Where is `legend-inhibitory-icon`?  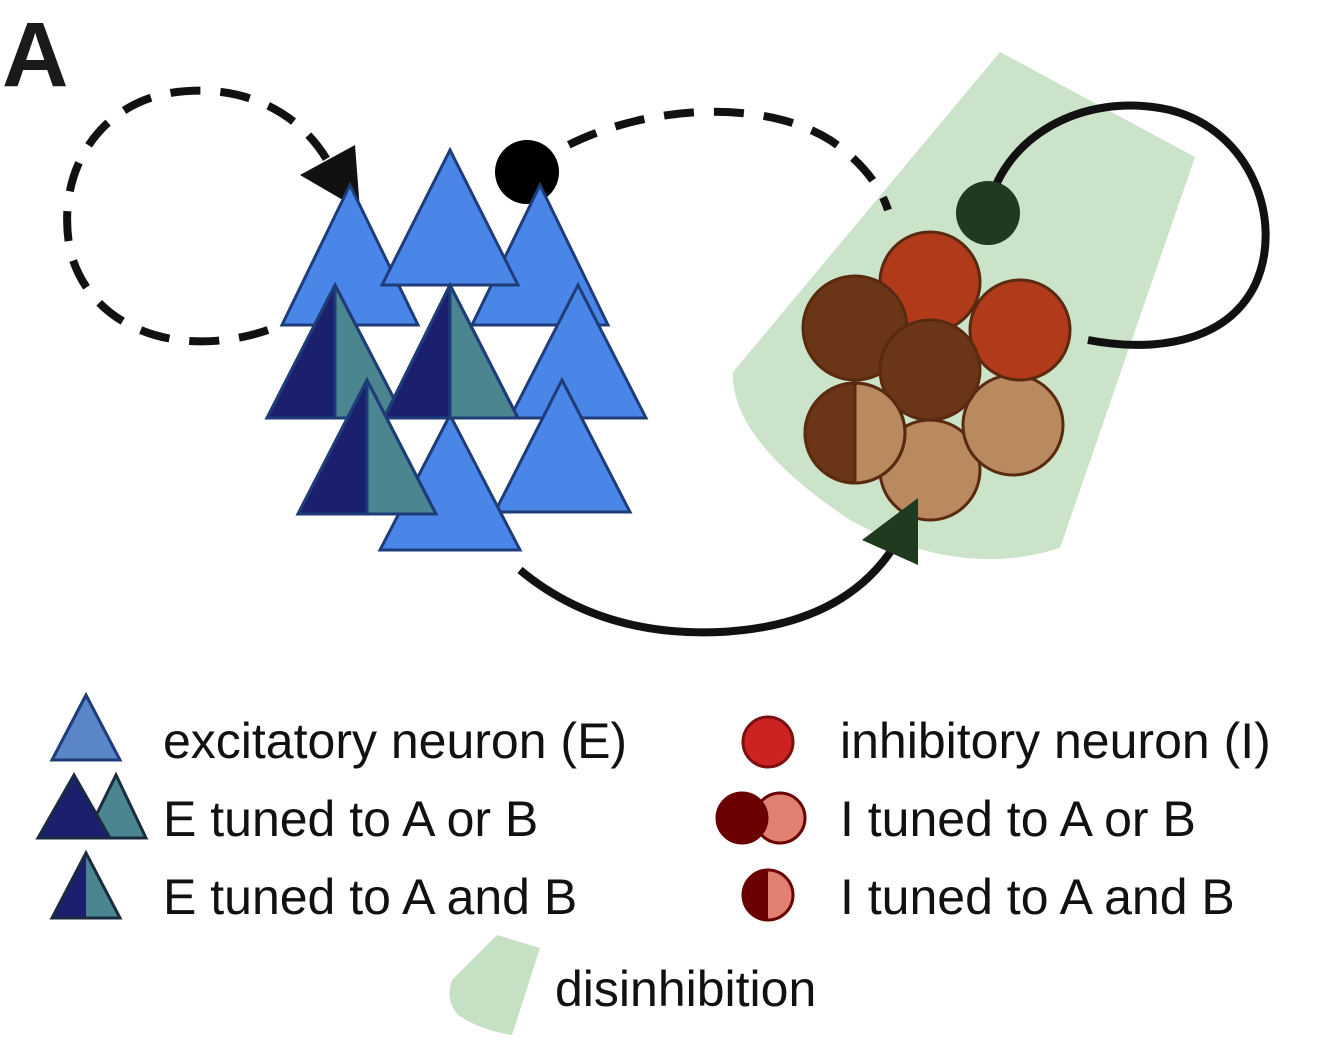
legend-inhibitory-icon is located at coordinates (768, 742).